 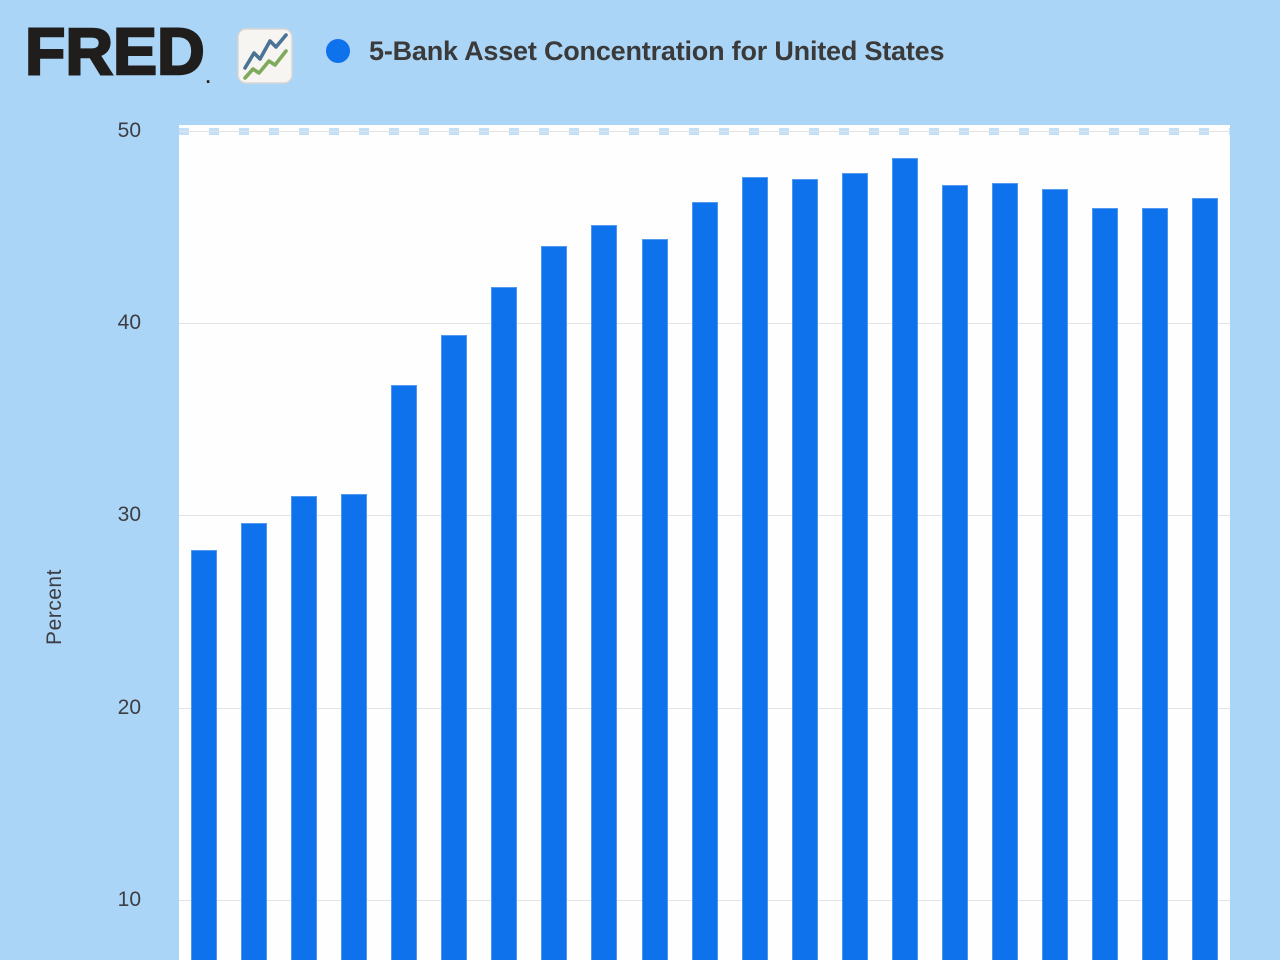 I want to click on bar-2010, so click(x=904, y=558).